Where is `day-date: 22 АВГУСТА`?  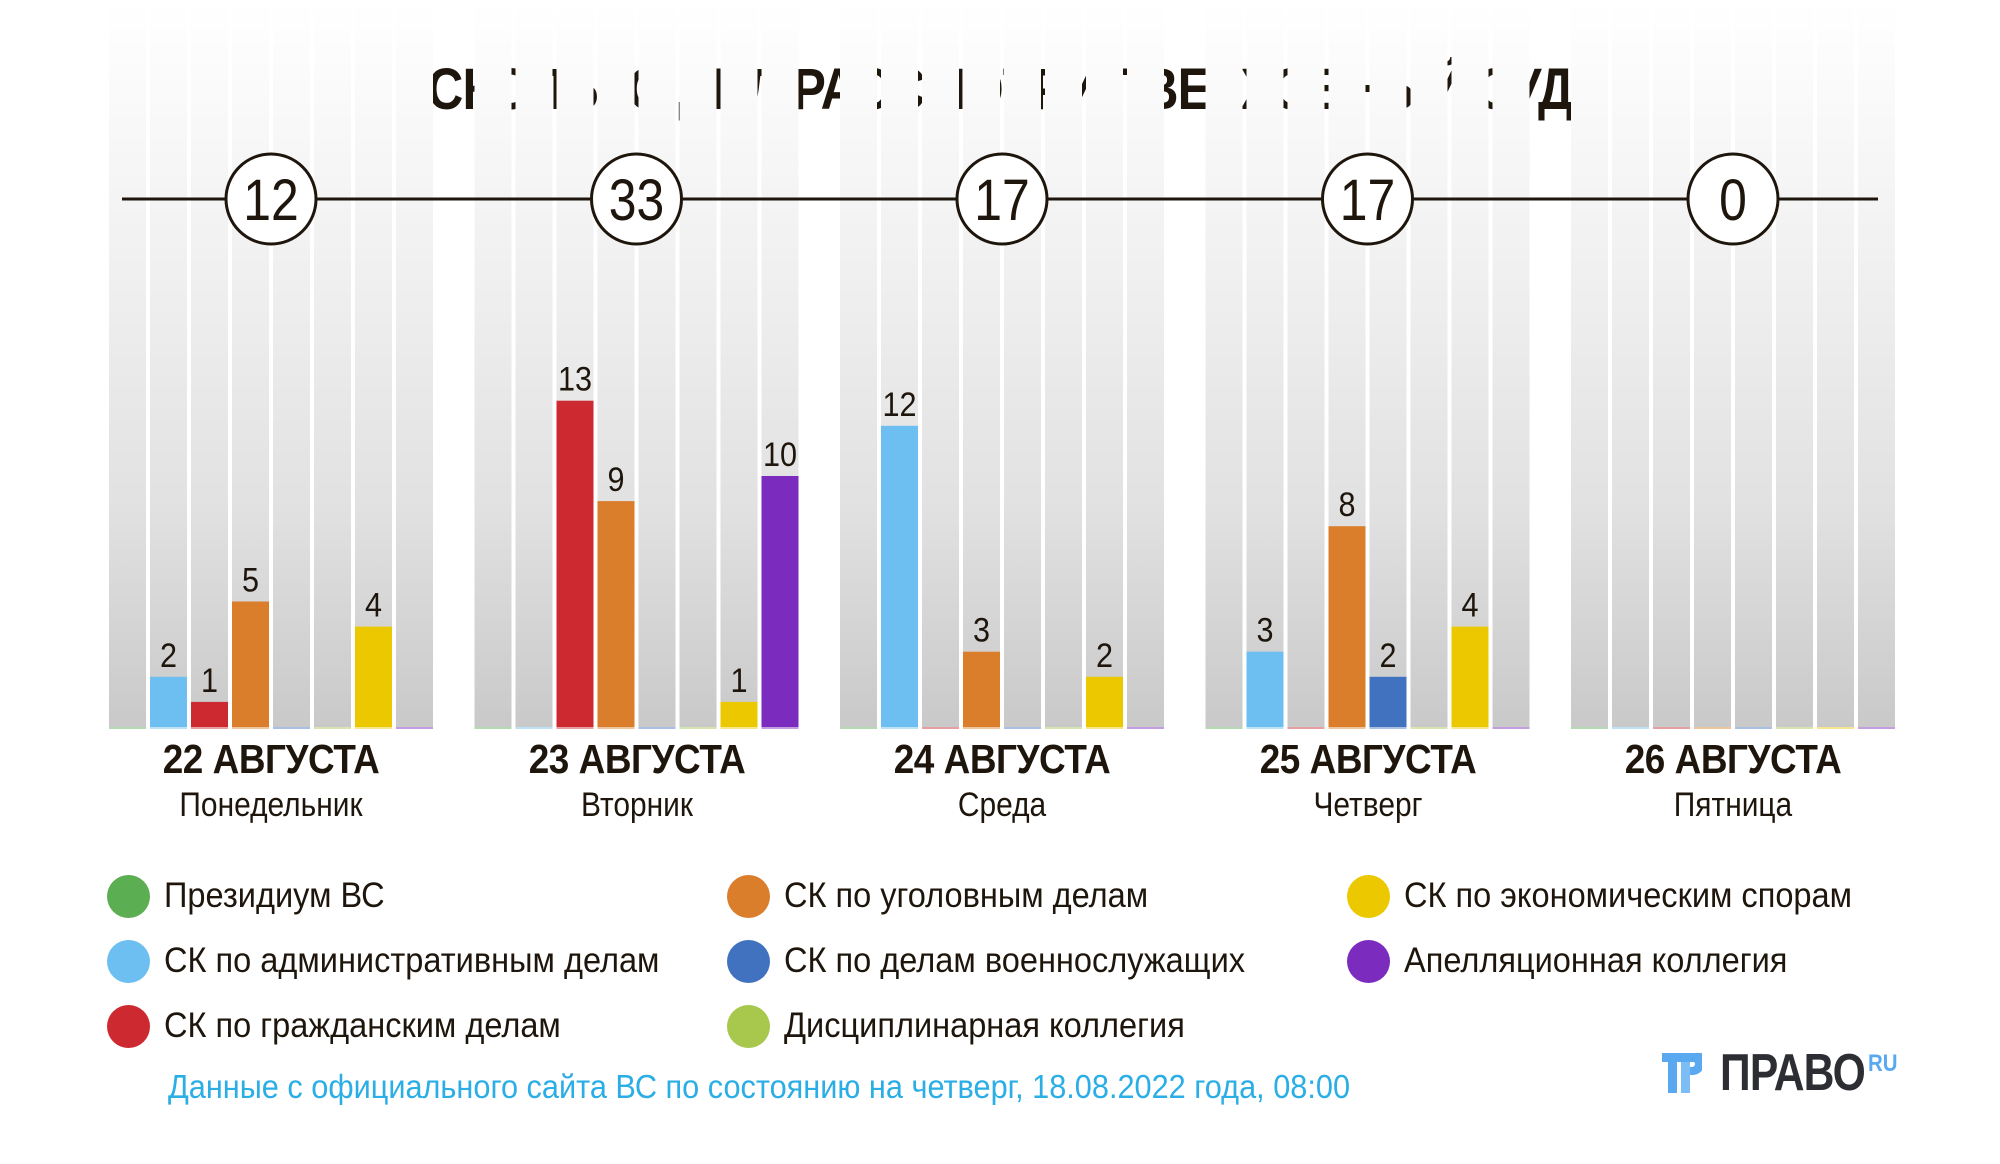
day-date: 22 АВГУСТА is located at coordinates (271, 759).